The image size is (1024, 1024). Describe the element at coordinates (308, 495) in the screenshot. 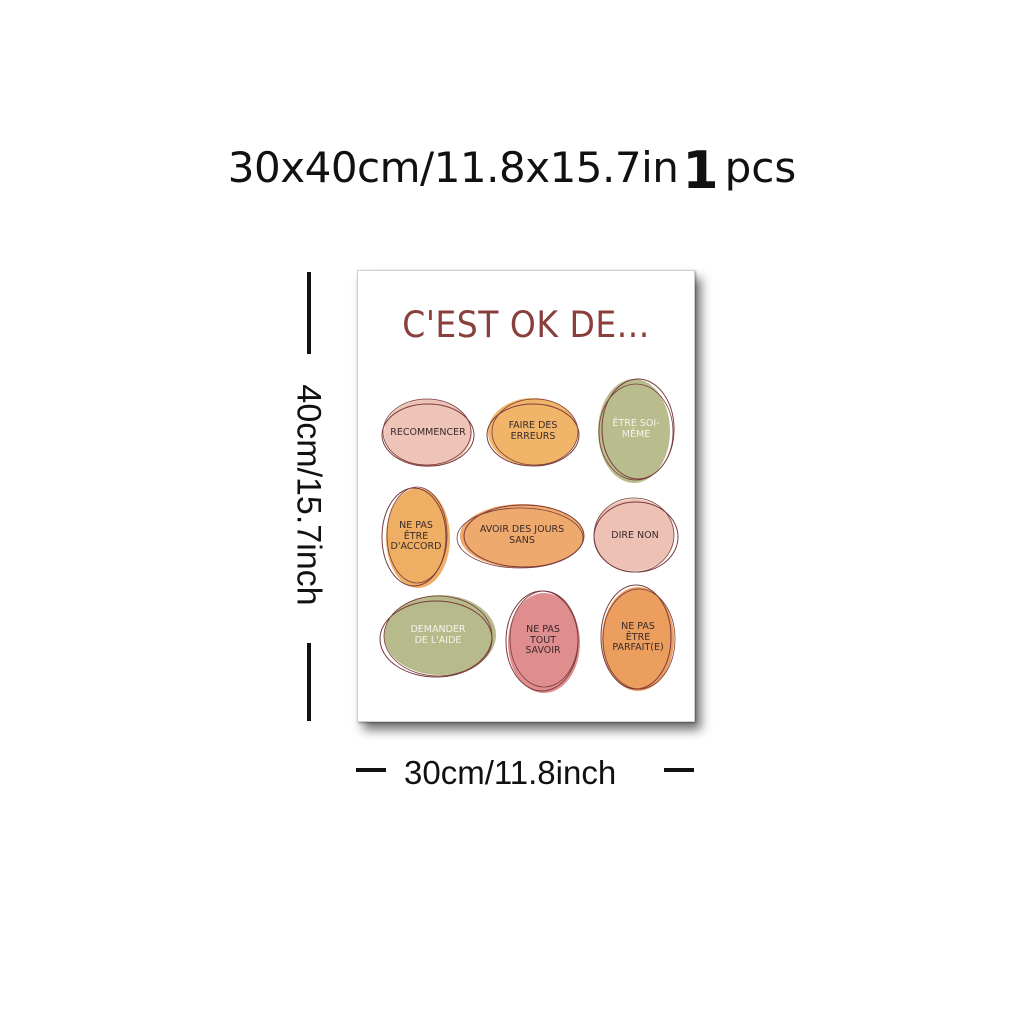

I see `height-dimension-label: 40cm/15.7inch` at that location.